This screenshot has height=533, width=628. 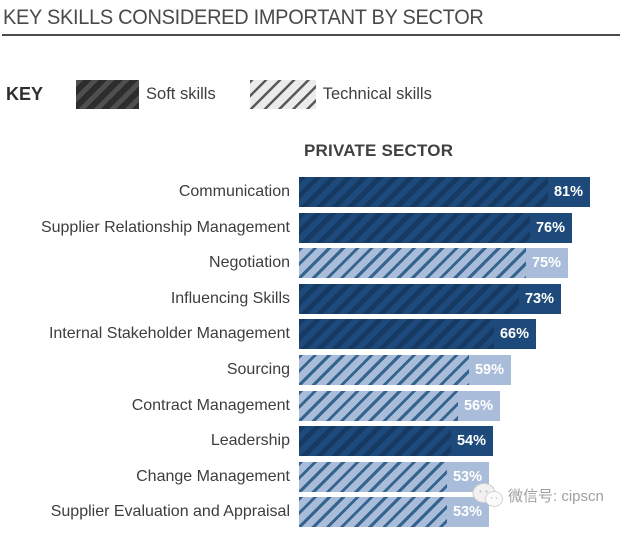 What do you see at coordinates (230, 298) in the screenshot?
I see `category-label: Influencing Skills` at bounding box center [230, 298].